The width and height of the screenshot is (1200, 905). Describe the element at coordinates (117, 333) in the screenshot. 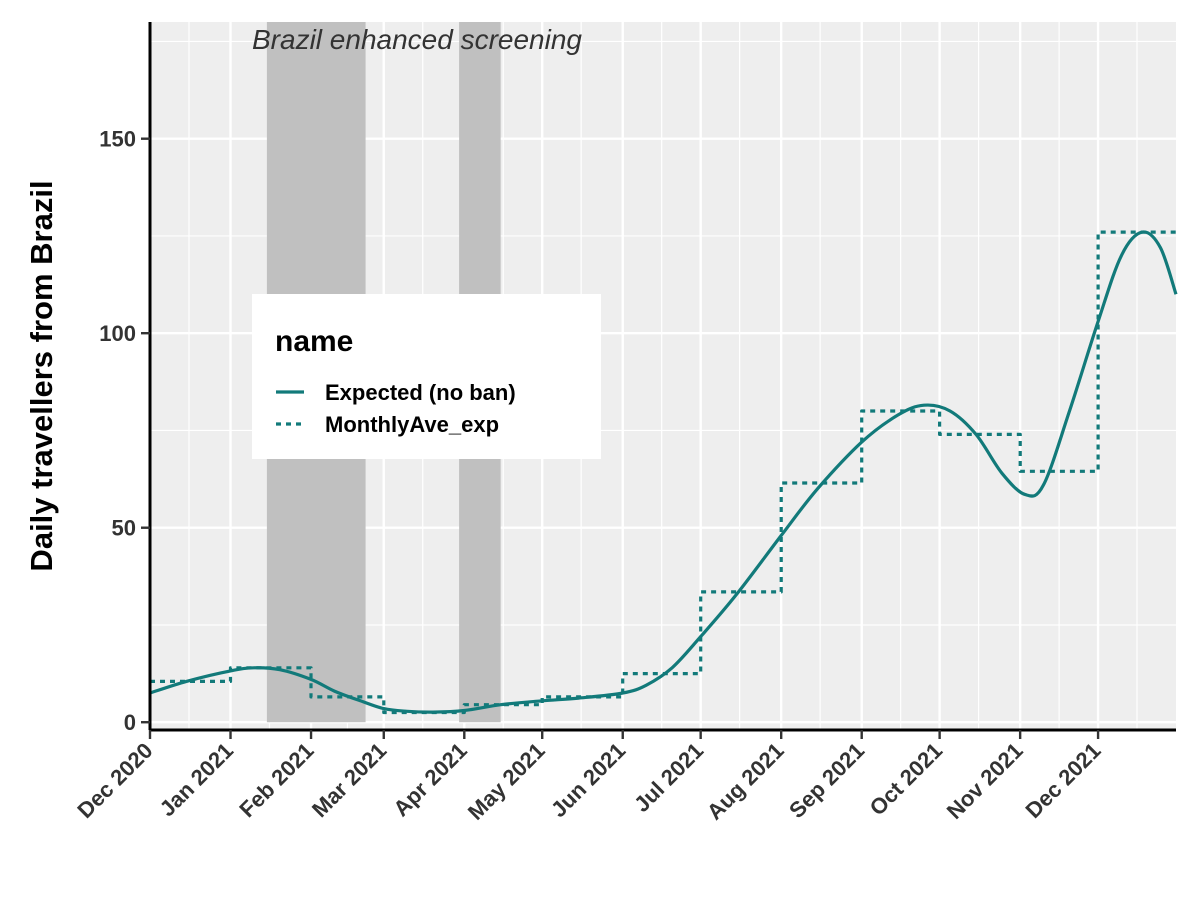

I see `y-tick-label: 100` at that location.